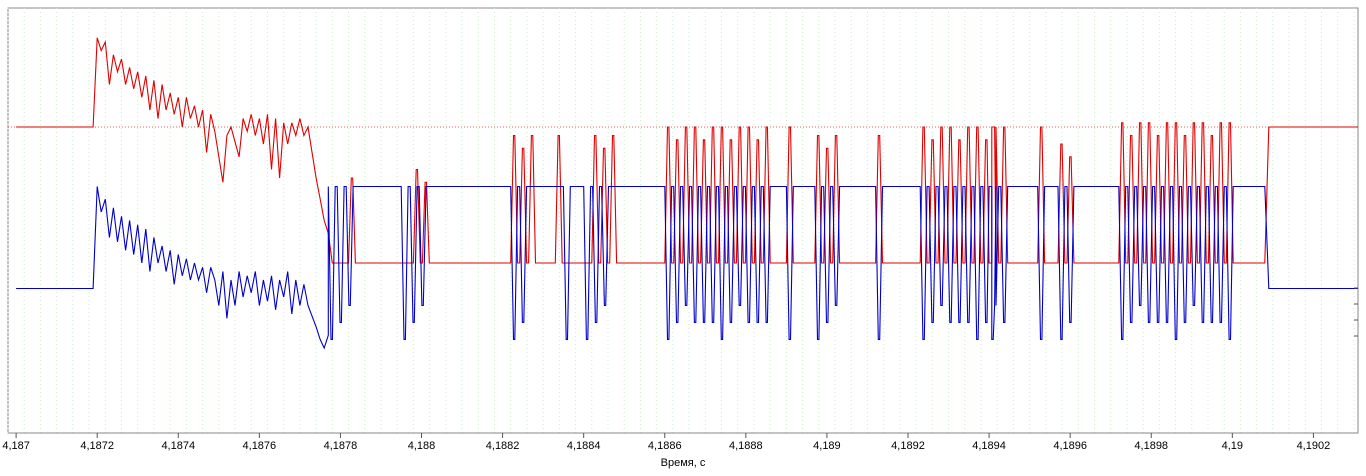 This screenshot has width=1366, height=476. I want to click on x-tick-label: 4,1892, so click(908, 446).